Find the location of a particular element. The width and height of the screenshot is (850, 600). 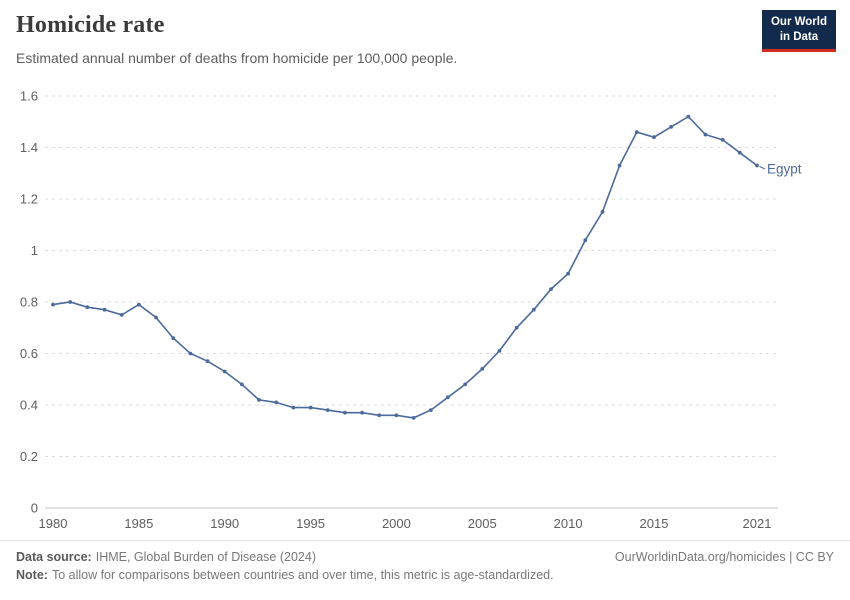

y-tick-label: 1.4 is located at coordinates (29, 147).